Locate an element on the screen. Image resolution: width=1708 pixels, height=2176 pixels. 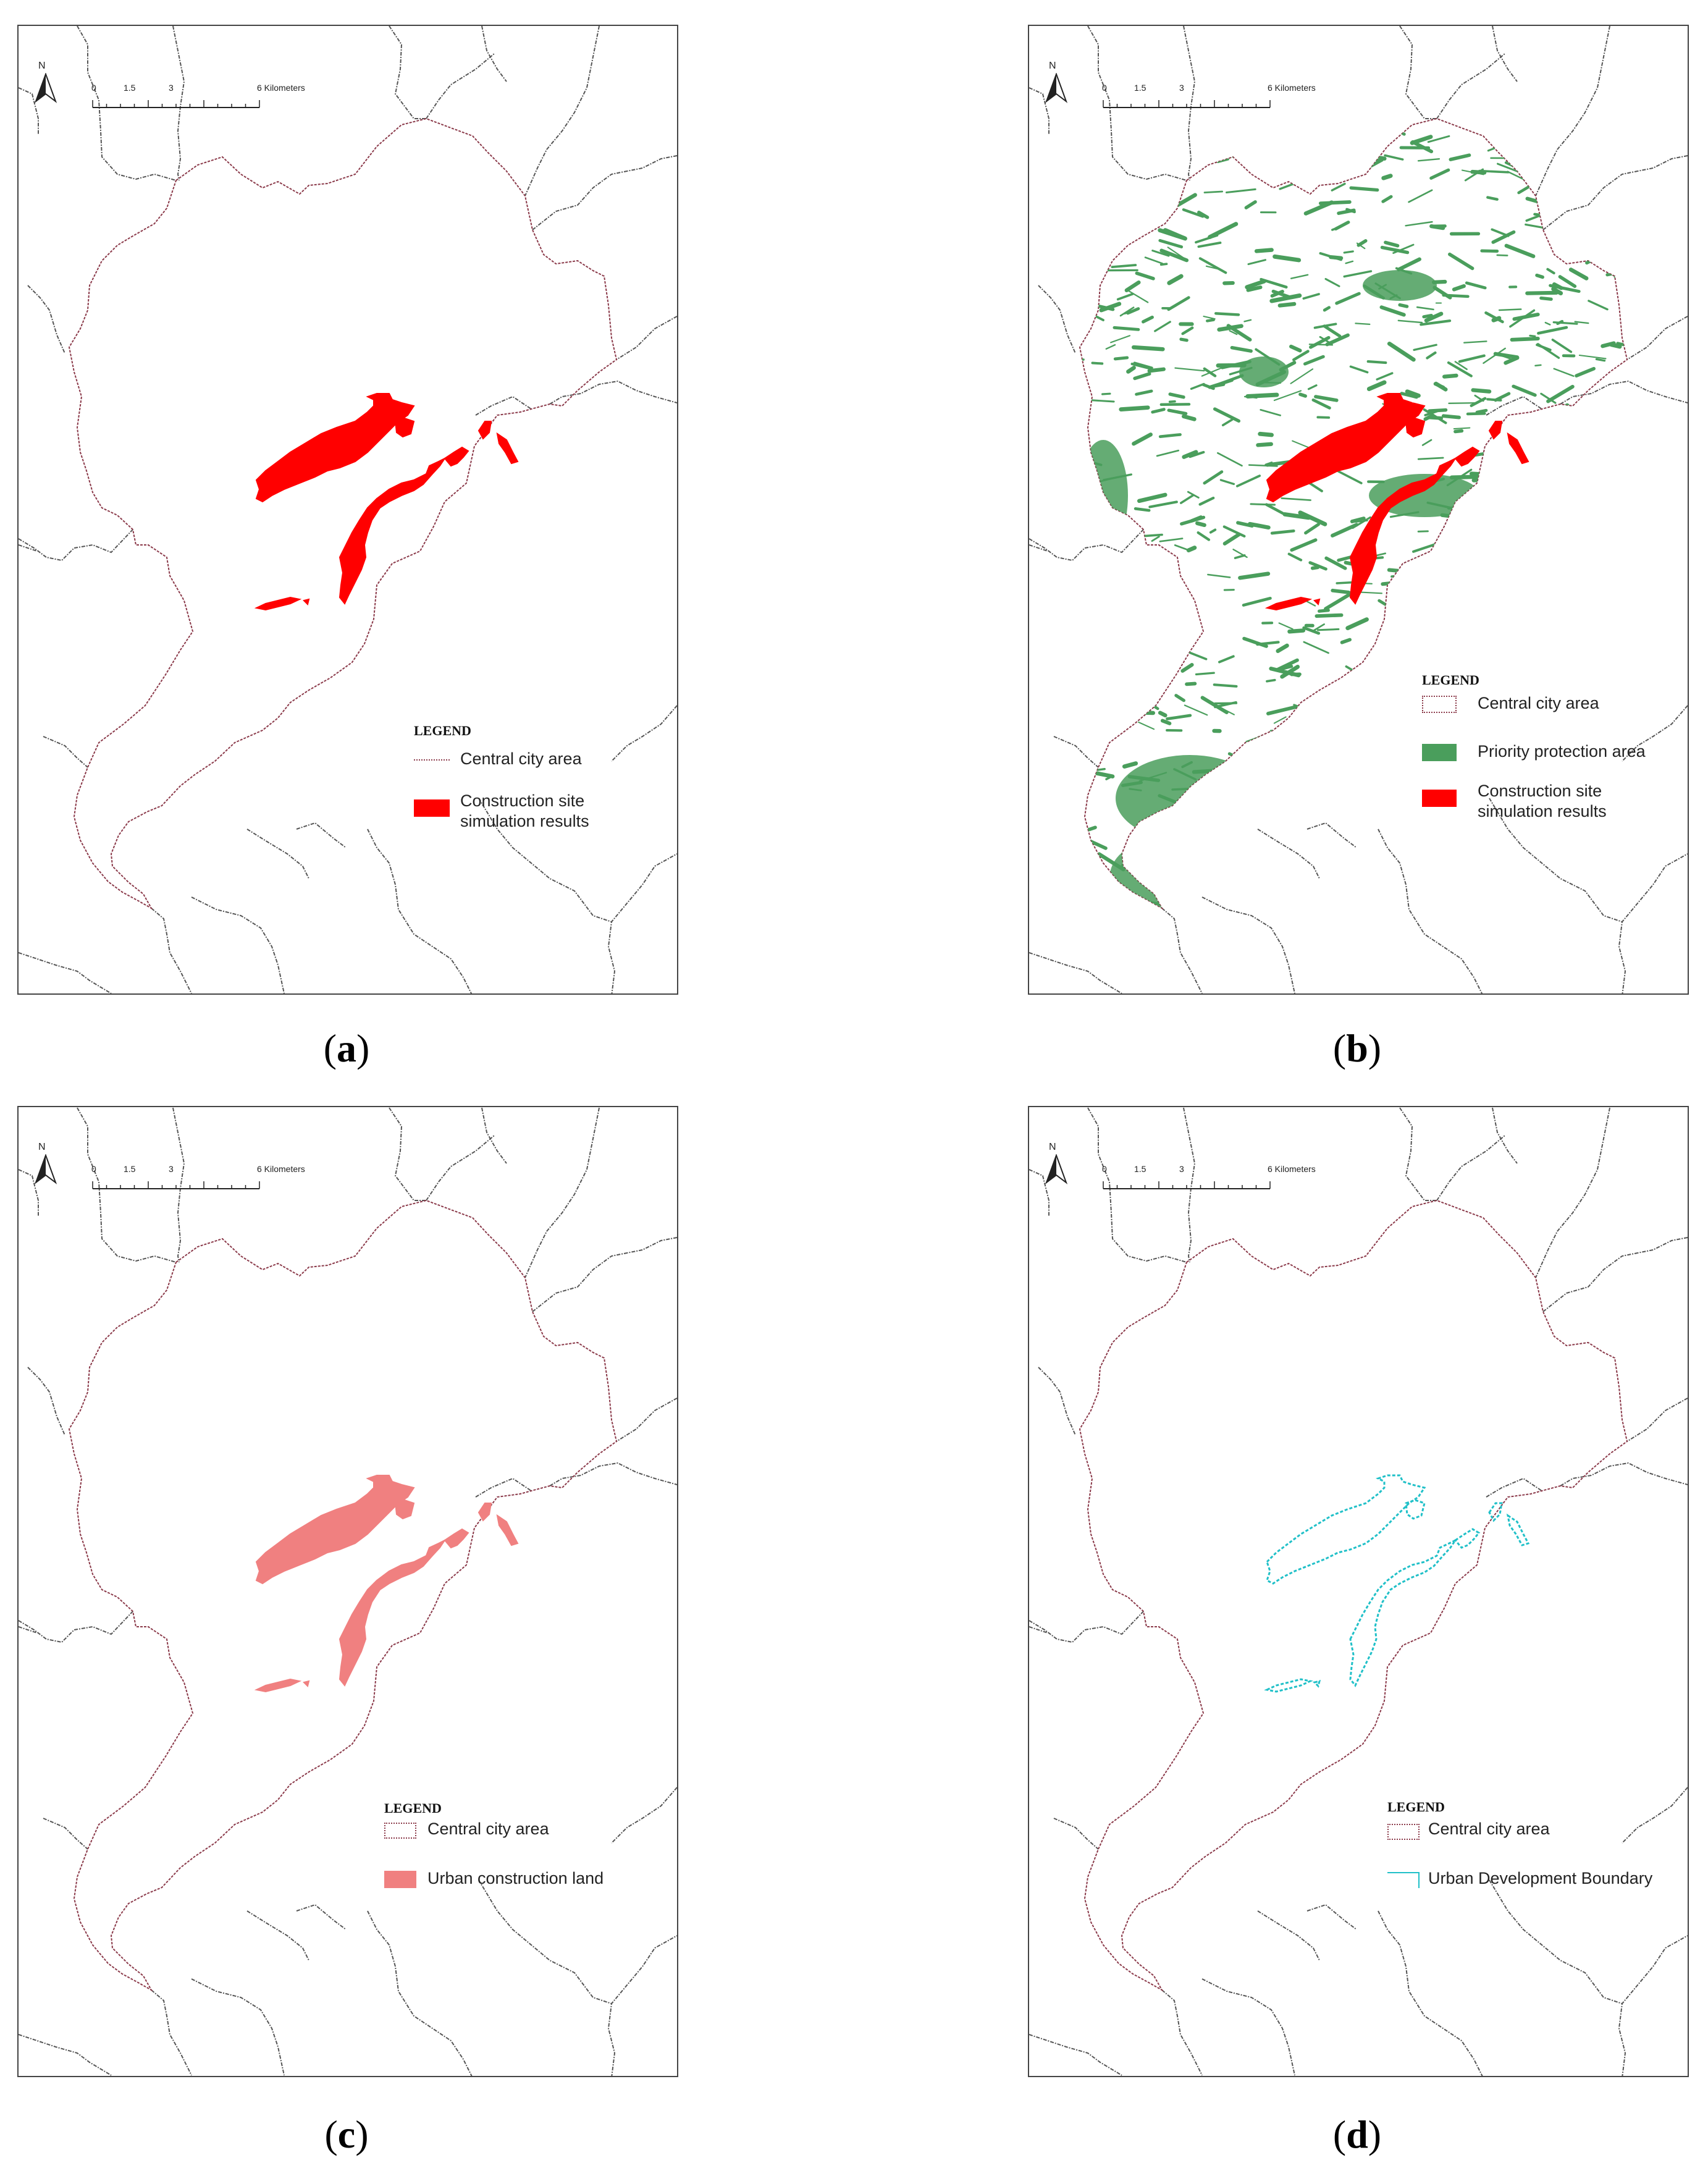
scalebar-graphic is located at coordinates (1187, 104).